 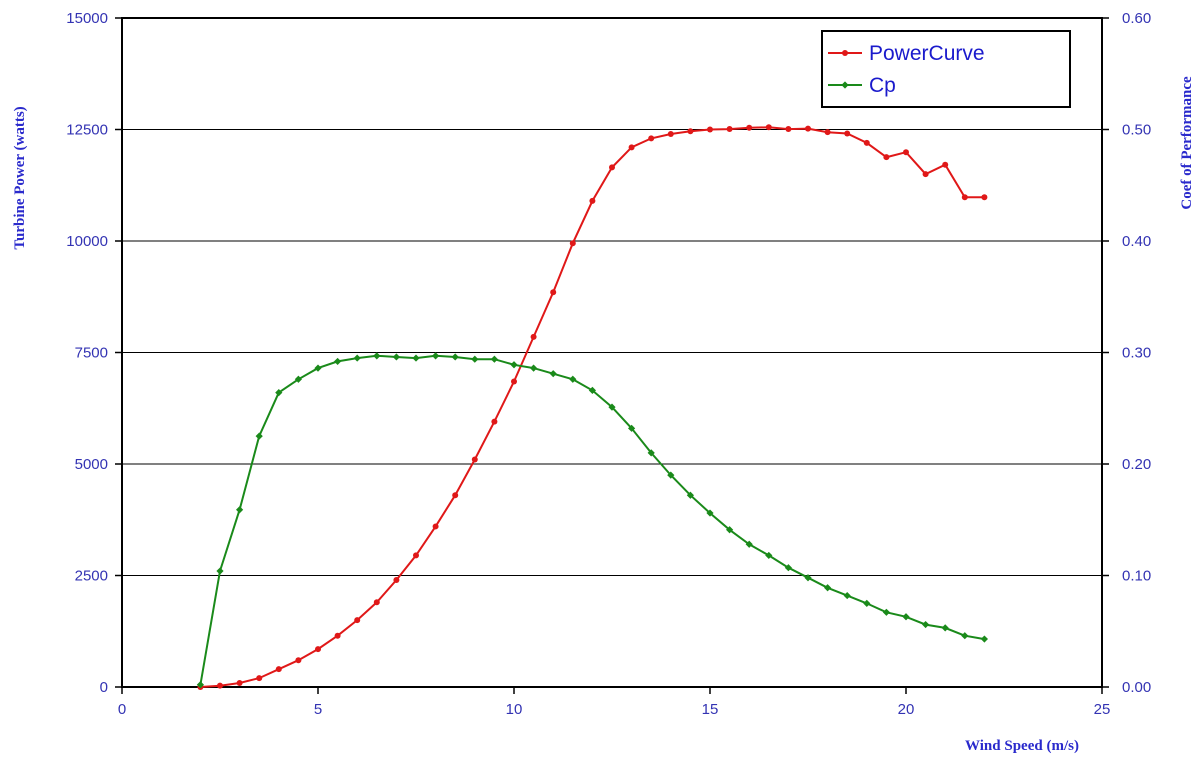 I want to click on y-left-tick-label: 2500, so click(x=91, y=576).